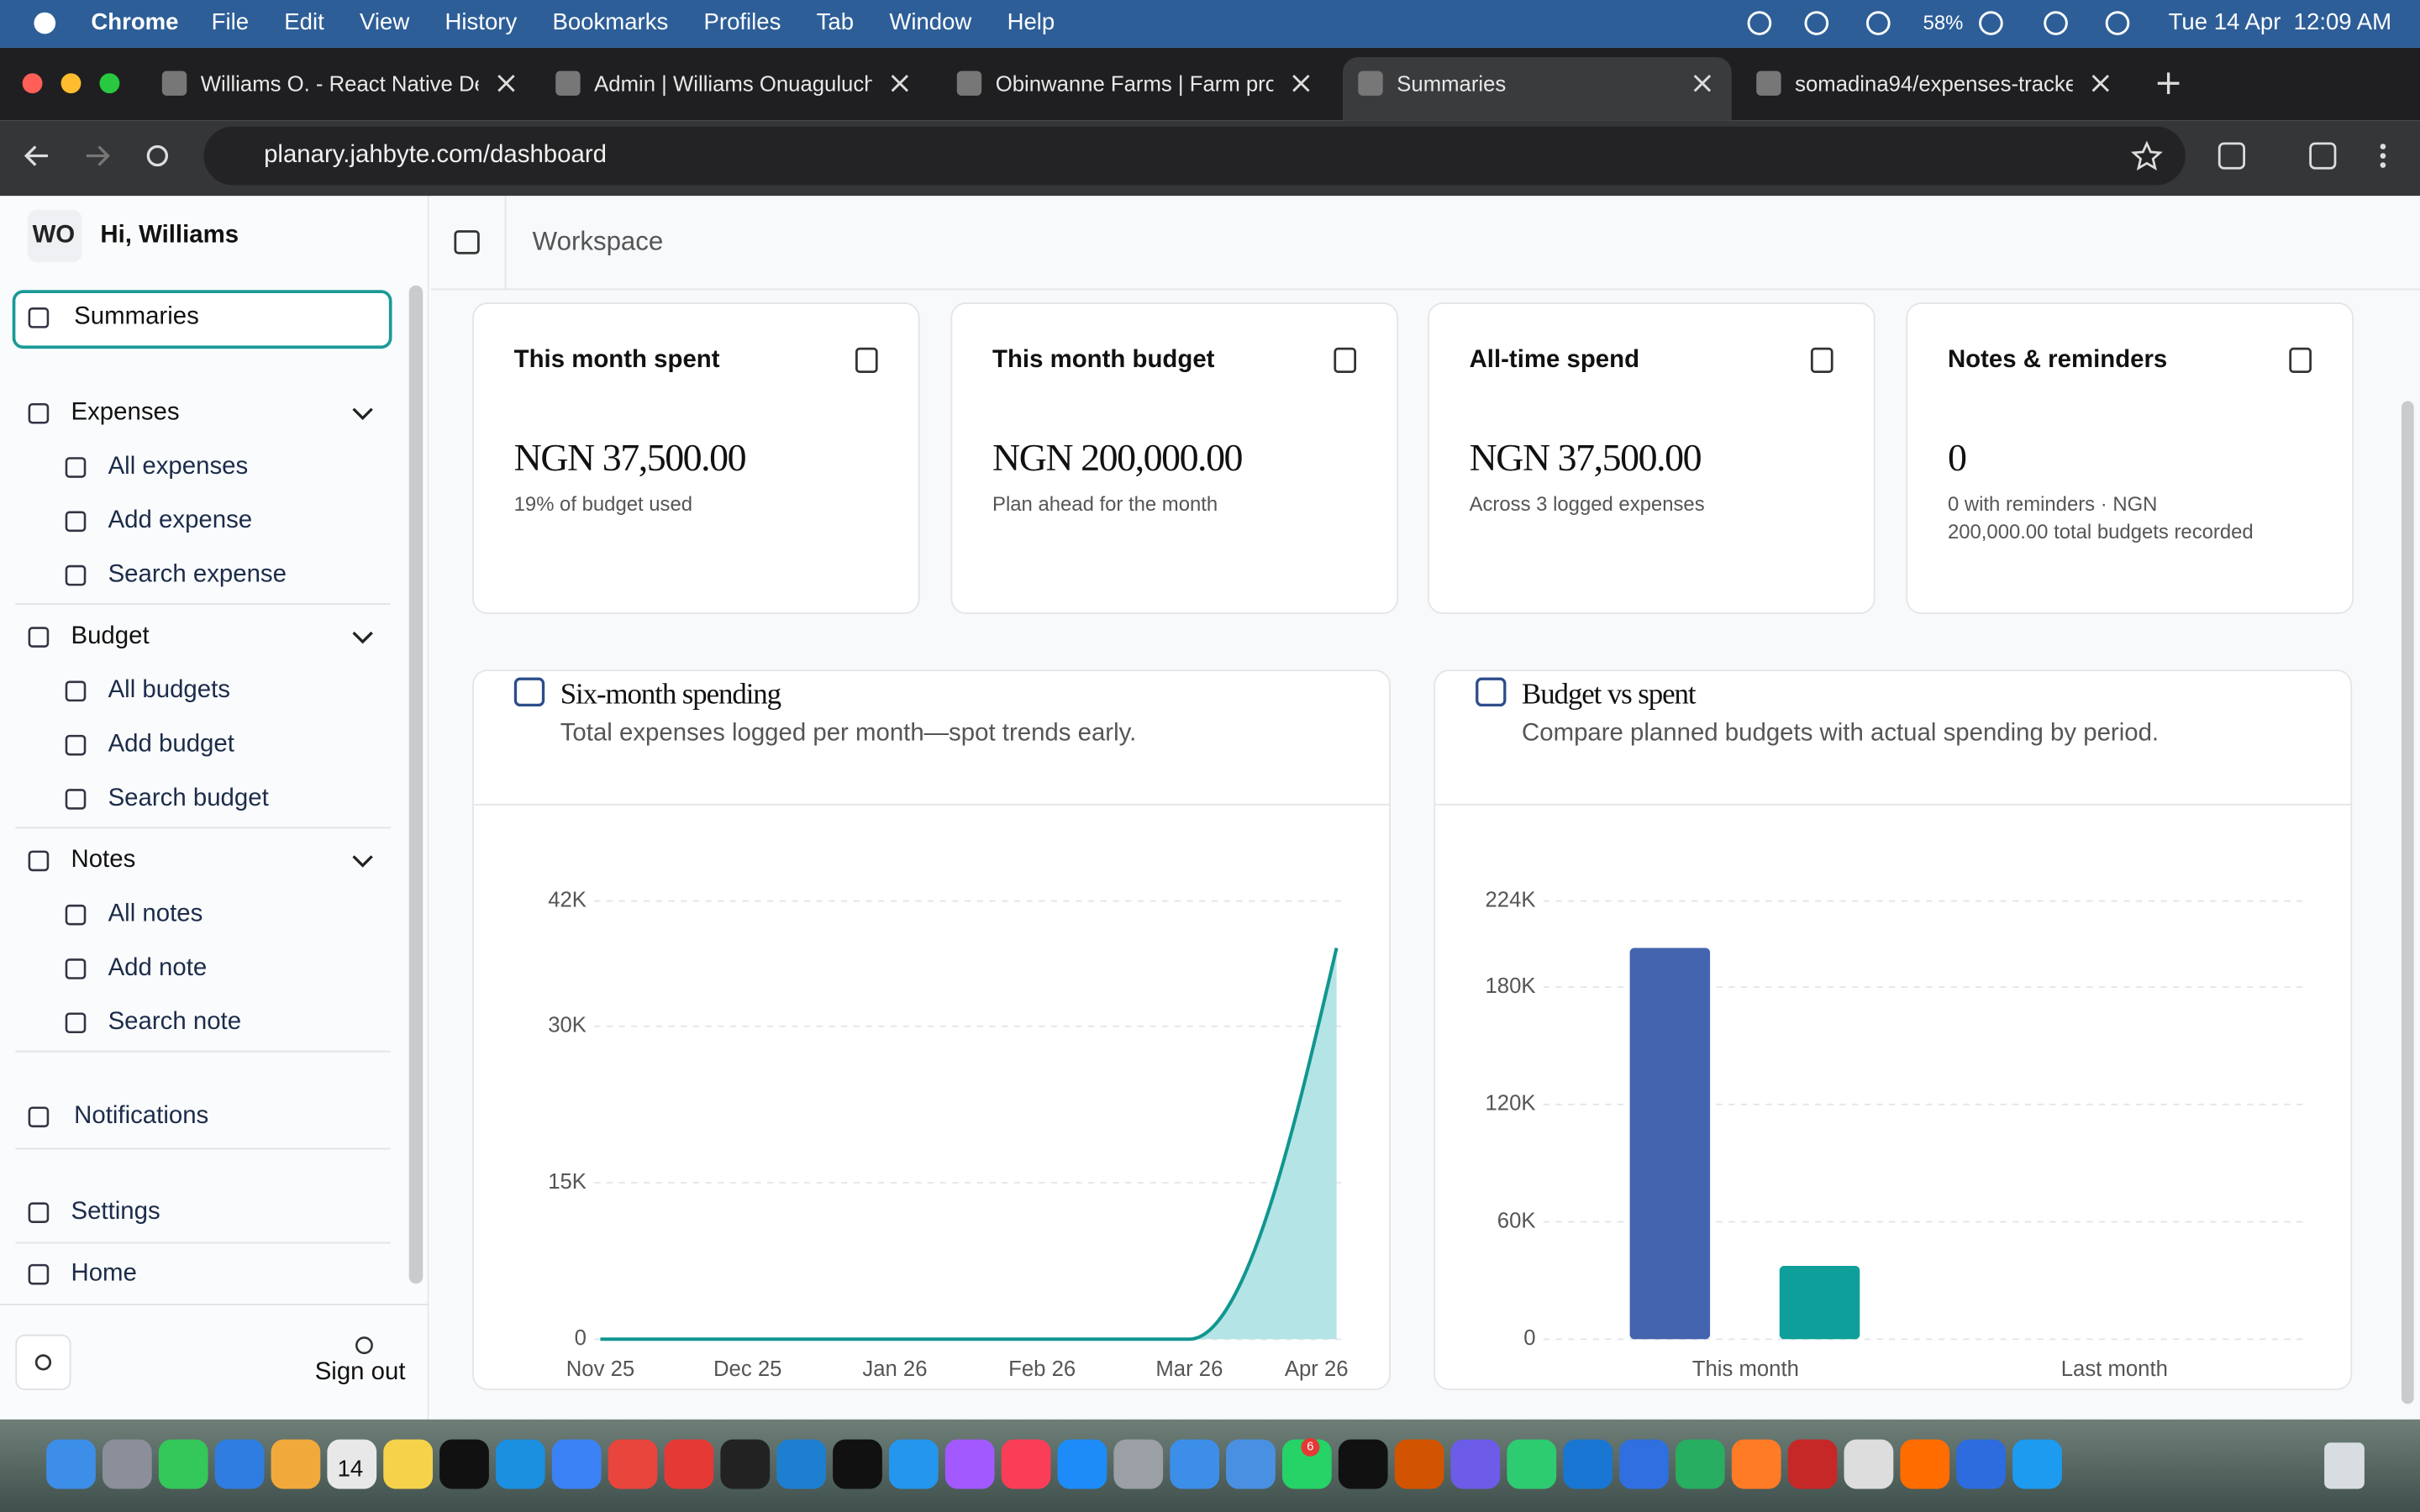 The width and height of the screenshot is (2420, 1512). What do you see at coordinates (171, 744) in the screenshot?
I see `nav-item: Add budget` at bounding box center [171, 744].